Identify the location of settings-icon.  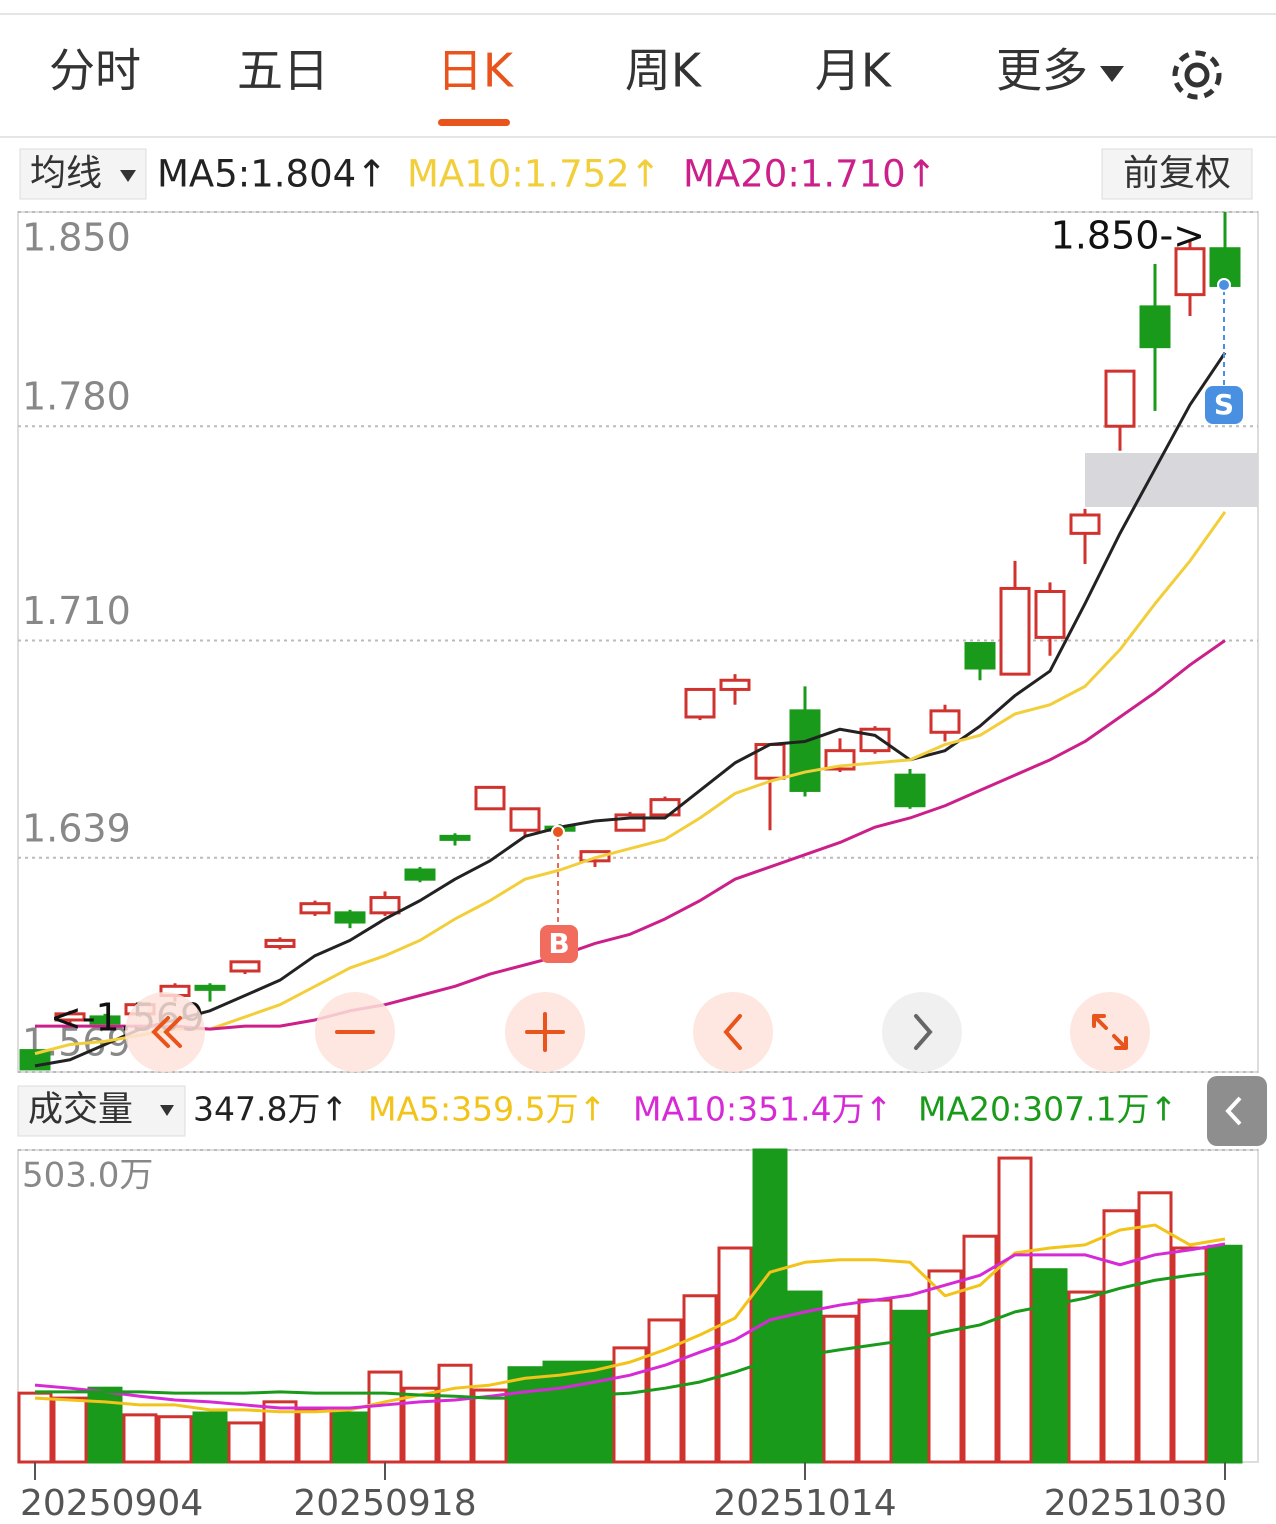
(1197, 75).